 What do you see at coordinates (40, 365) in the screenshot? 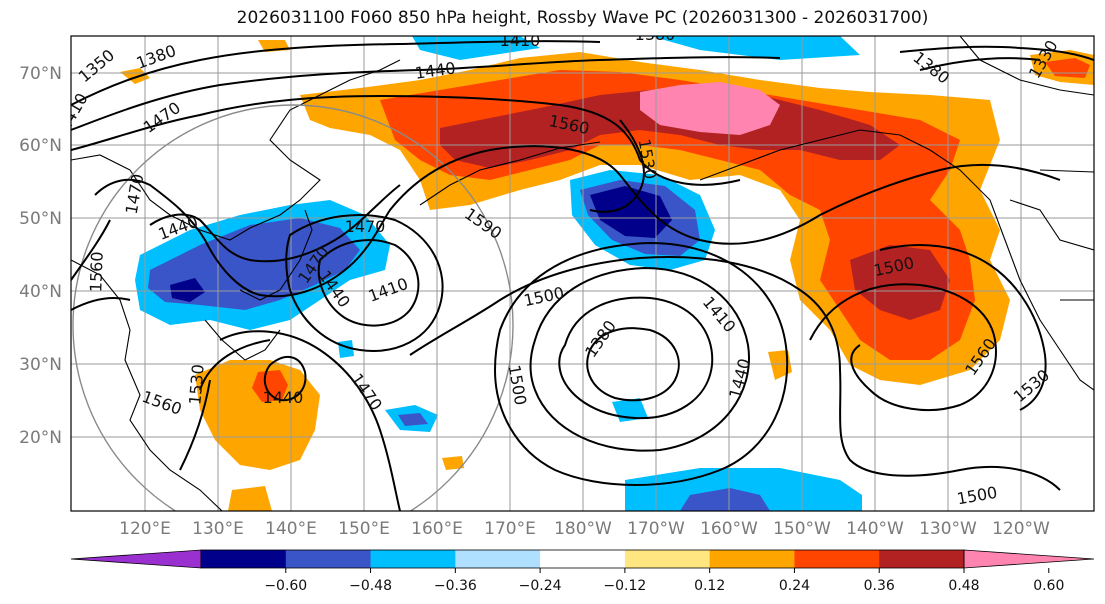
I see `lat-label: 30°N` at bounding box center [40, 365].